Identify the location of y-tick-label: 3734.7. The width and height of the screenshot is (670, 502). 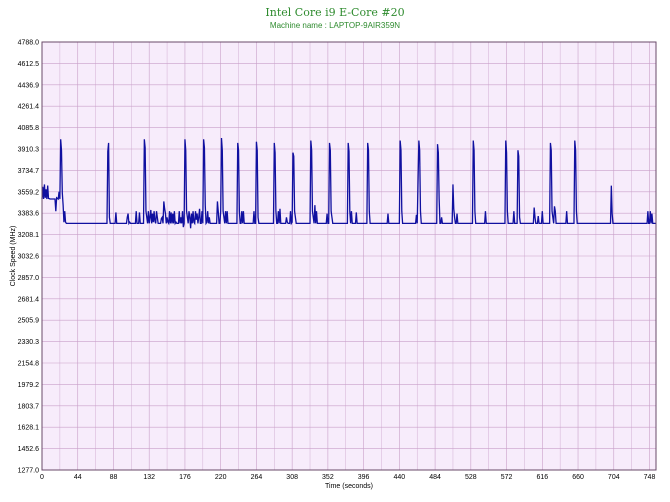
(29, 171).